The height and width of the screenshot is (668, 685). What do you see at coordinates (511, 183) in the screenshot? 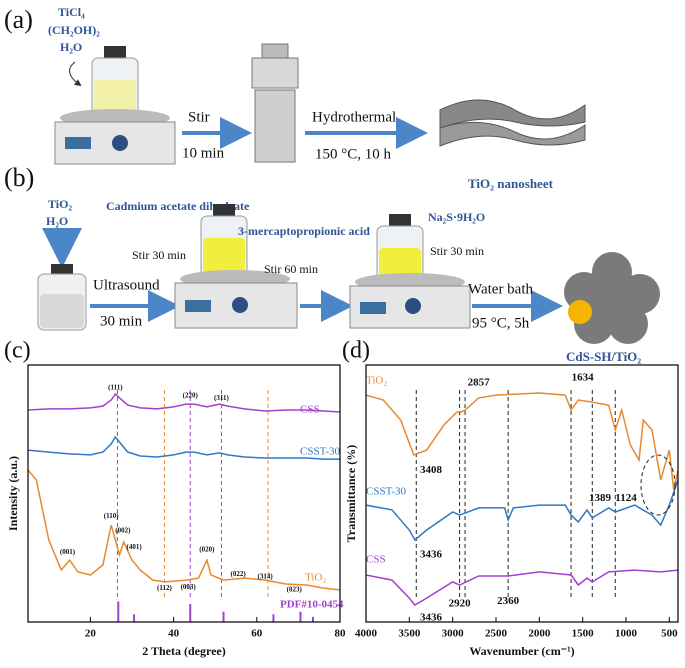
I see `product: TiO₂ nanosheet` at bounding box center [511, 183].